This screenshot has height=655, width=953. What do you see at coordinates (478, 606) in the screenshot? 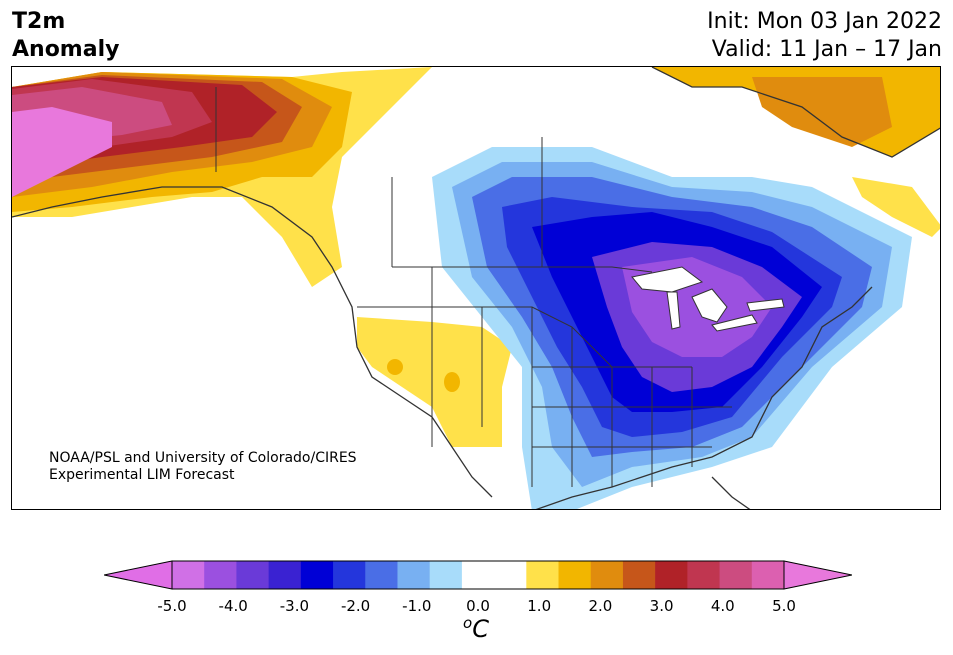
I see `colorbar-tick-label: 0.0` at bounding box center [478, 606].